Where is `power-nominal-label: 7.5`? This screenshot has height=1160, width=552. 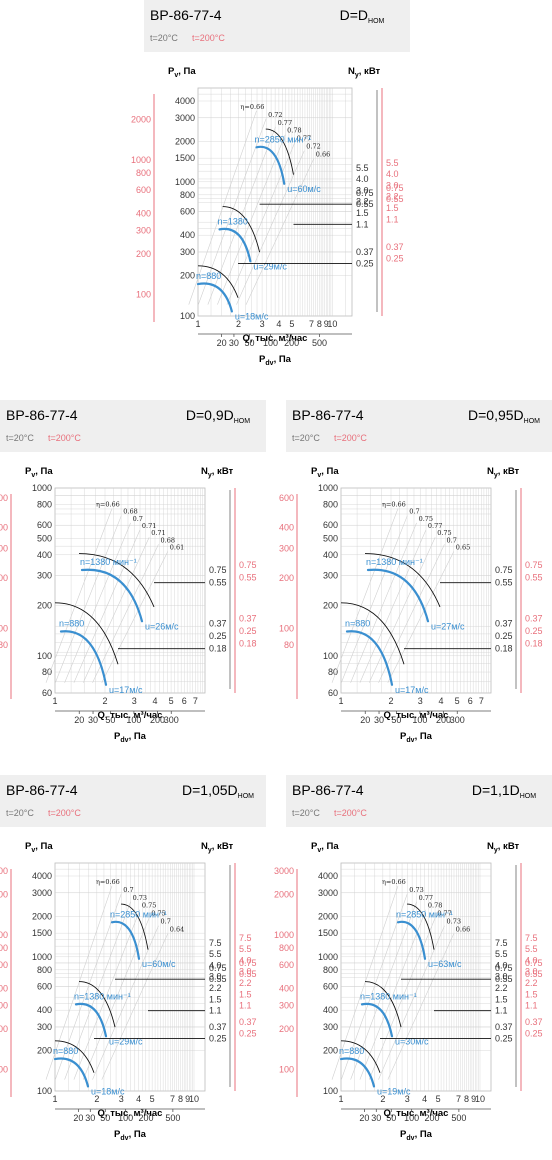
power-nominal-label: 7.5 is located at coordinates (501, 943).